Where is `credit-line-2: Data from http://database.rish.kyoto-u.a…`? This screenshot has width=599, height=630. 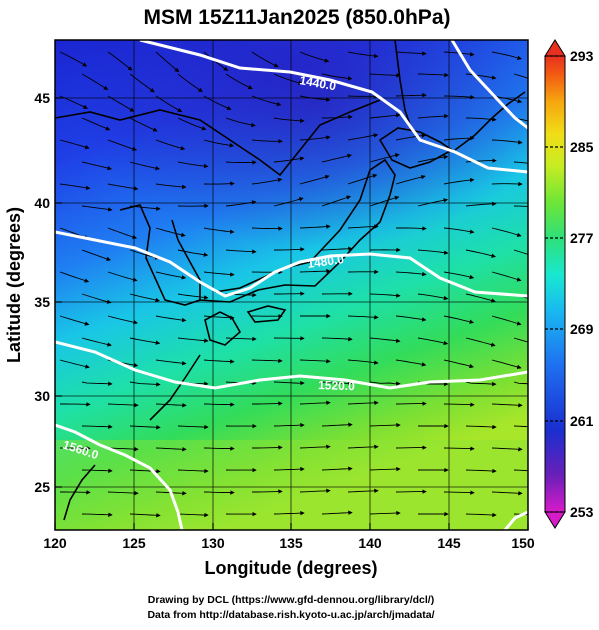
credit-line-2: Data from http://database.rish.kyoto-u.a… is located at coordinates (290, 615).